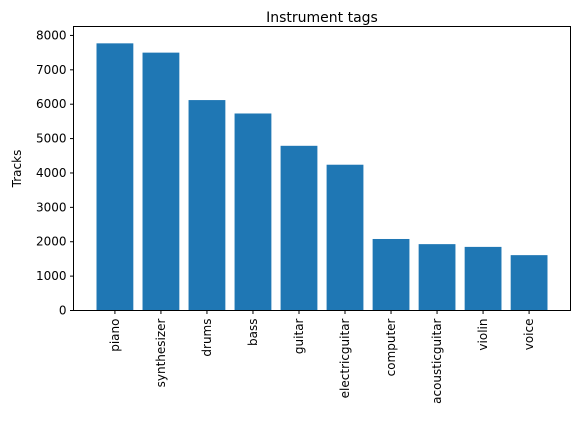 The image size is (583, 434). I want to click on x-tick-label-computer: computer, so click(391, 347).